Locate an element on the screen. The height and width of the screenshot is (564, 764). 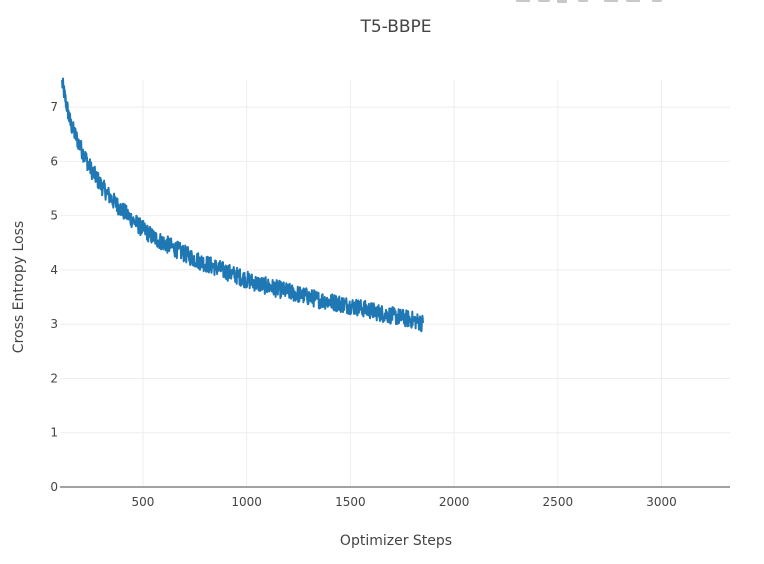
y-tick-label: 0 is located at coordinates (54, 487).